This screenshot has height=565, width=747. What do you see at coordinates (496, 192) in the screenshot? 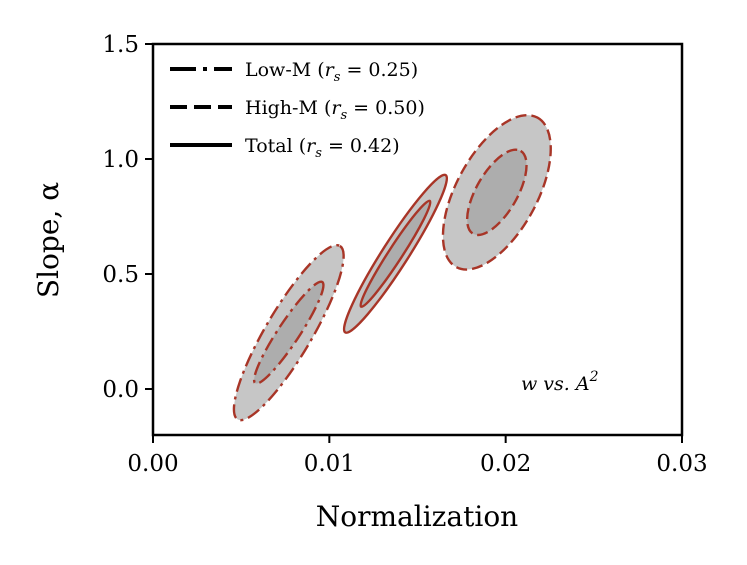
I see `contour-high-m-inner` at bounding box center [496, 192].